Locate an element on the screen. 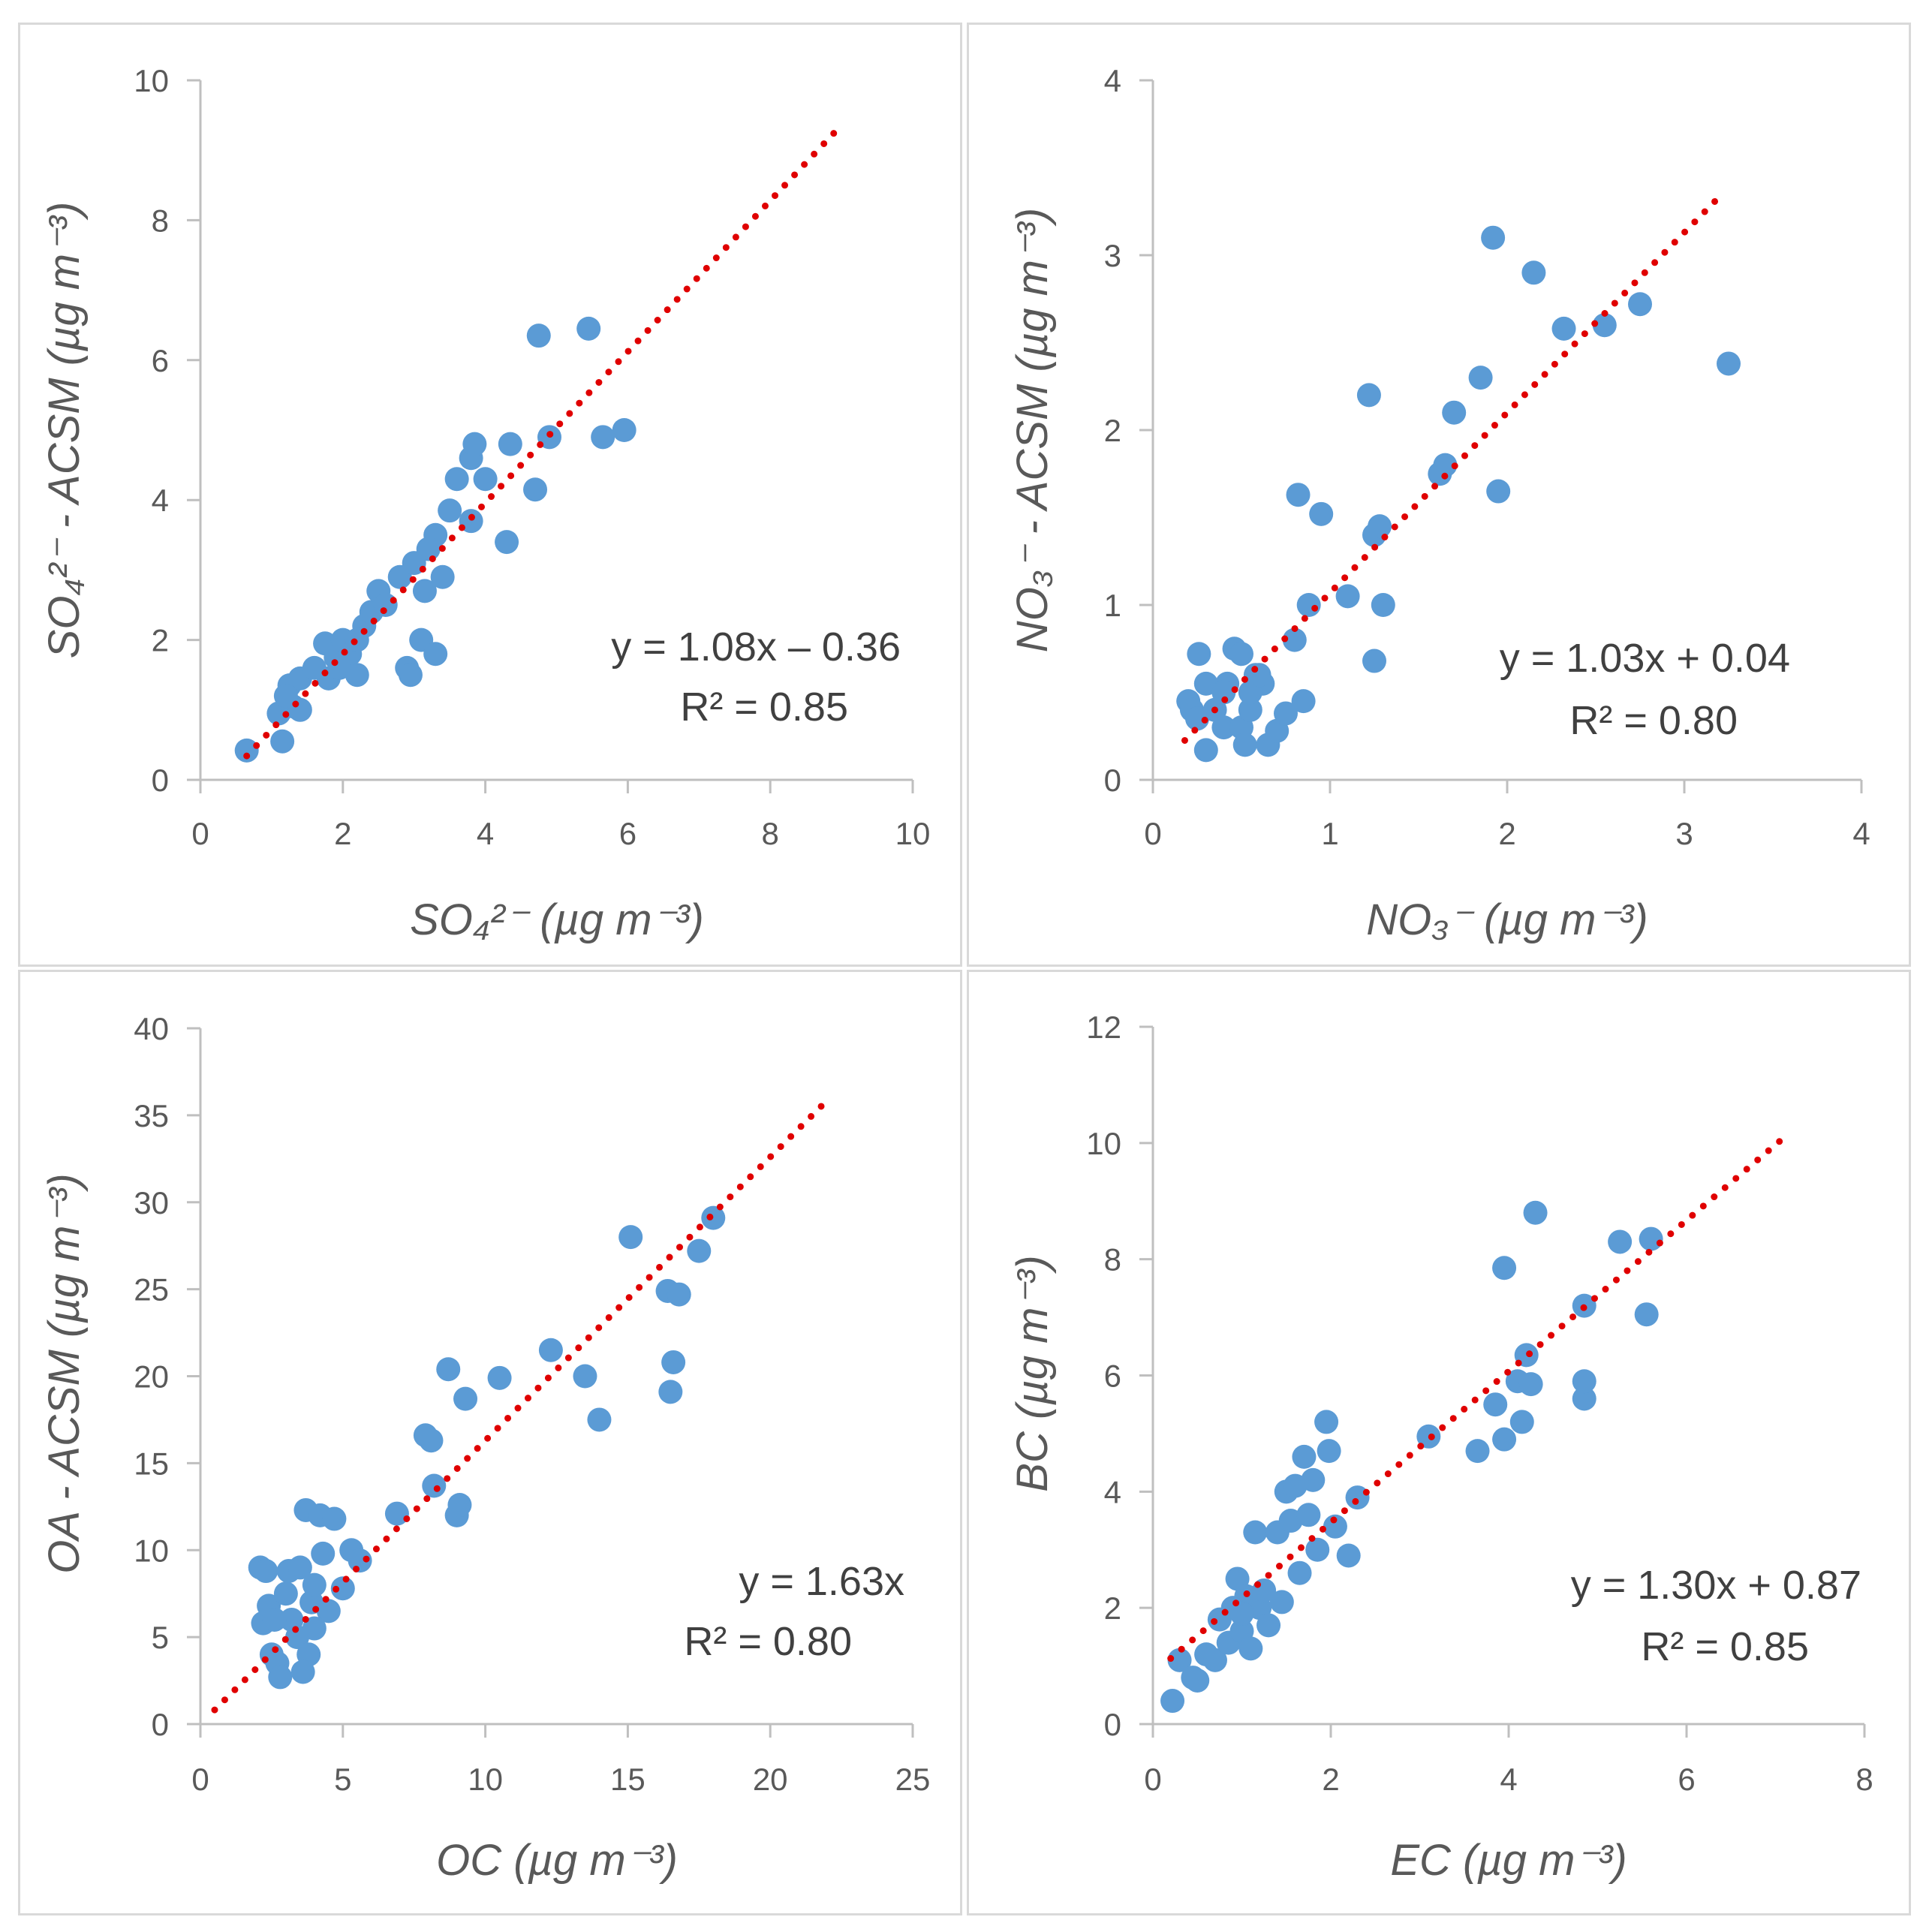 This screenshot has height=1932, width=1923. regression-equation: y = 1.30x + 0.87 is located at coordinates (1716, 1585).